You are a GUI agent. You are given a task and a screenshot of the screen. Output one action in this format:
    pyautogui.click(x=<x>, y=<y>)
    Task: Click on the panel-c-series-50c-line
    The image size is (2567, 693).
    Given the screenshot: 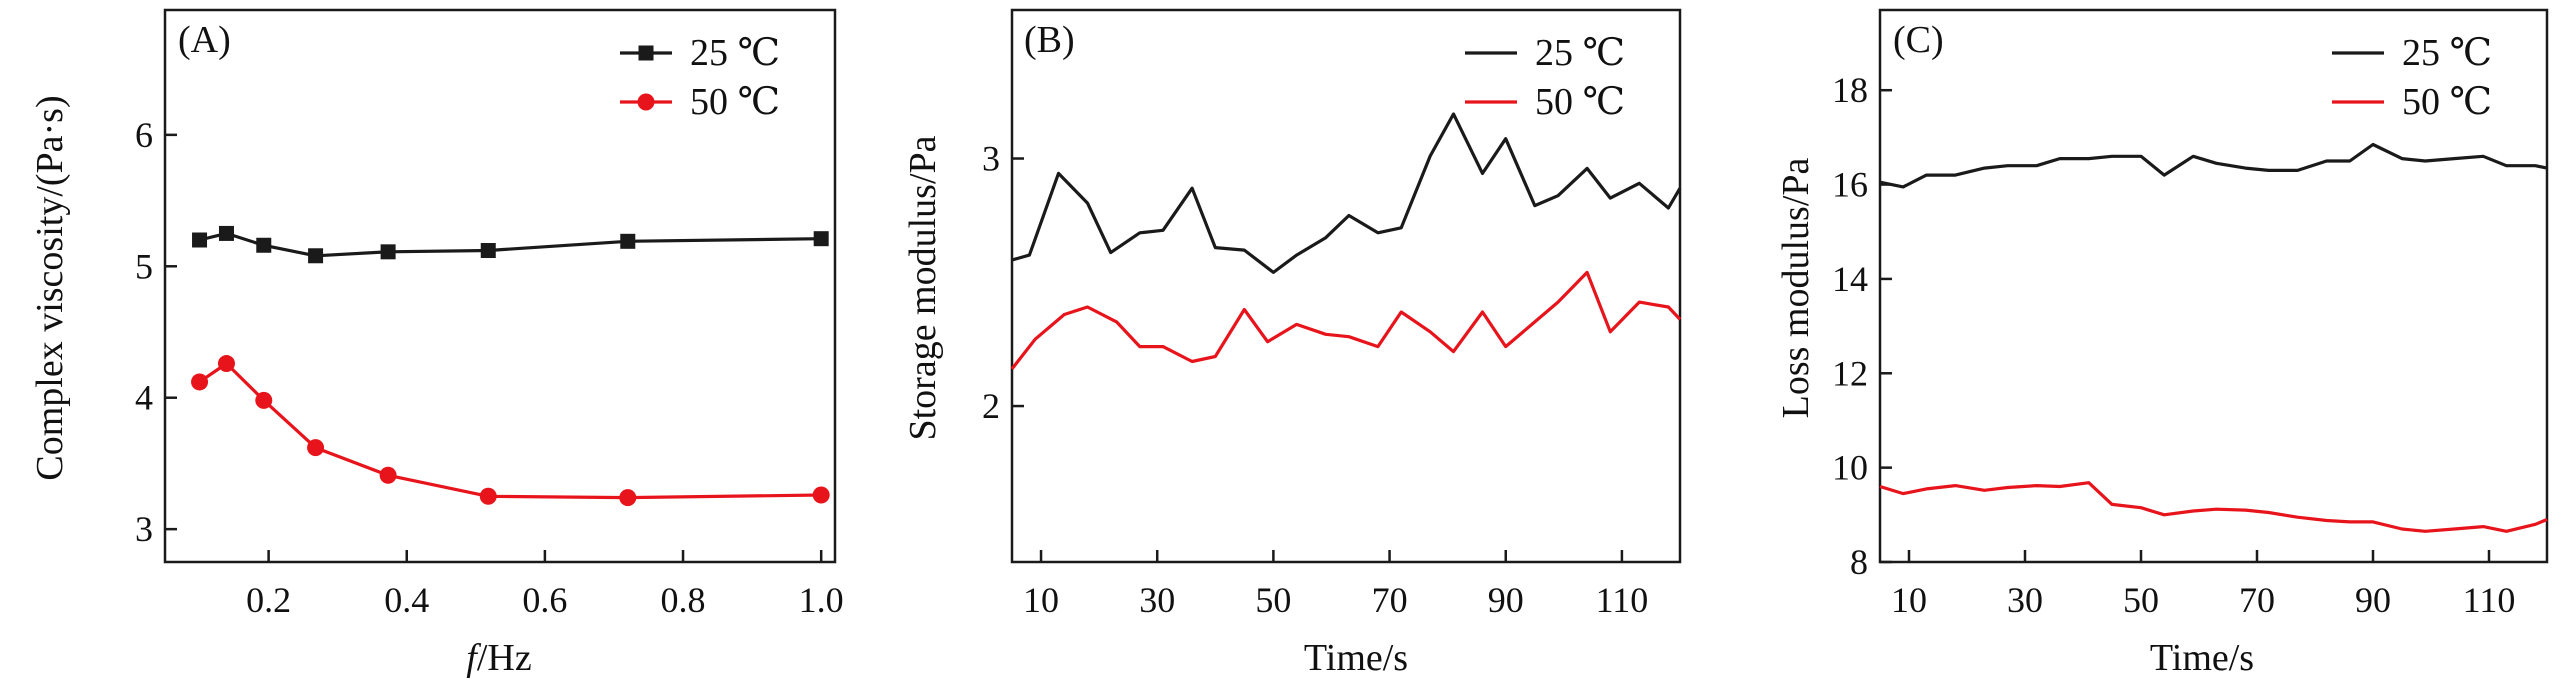 What is the action you would take?
    pyautogui.click(x=2213, y=507)
    